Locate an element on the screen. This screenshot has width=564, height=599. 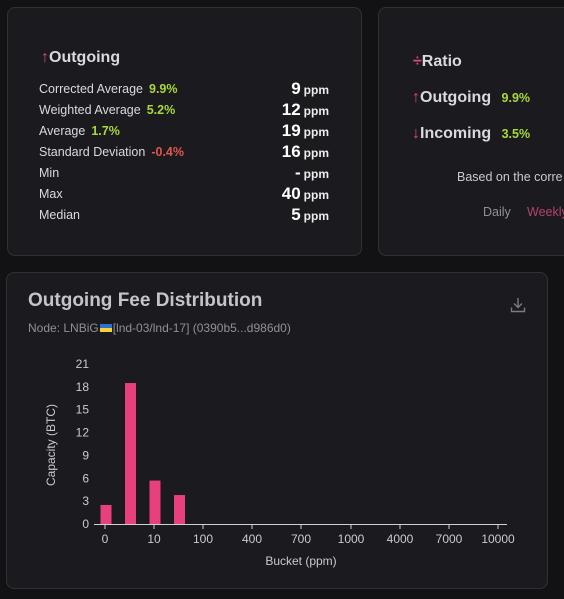
stat-number: 19 is located at coordinates (291, 130).